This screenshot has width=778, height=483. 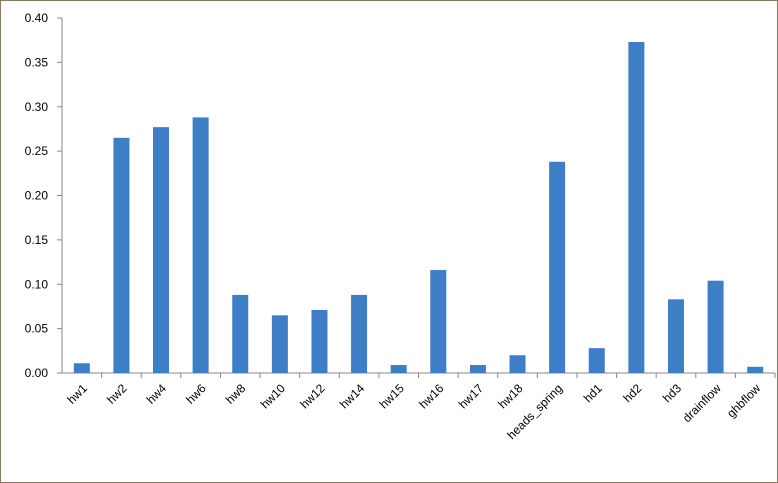 What do you see at coordinates (37, 196) in the screenshot?
I see `y-tick-label: 0.20` at bounding box center [37, 196].